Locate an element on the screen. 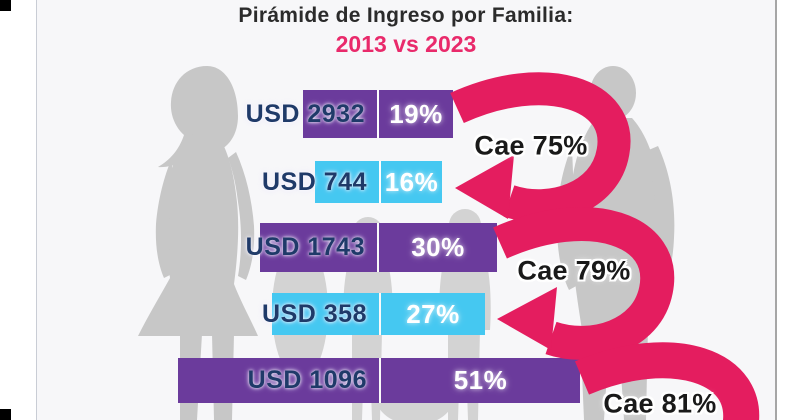 The height and width of the screenshot is (420, 800). chart-subtitle: 2013 vs 2023 is located at coordinates (406, 44).